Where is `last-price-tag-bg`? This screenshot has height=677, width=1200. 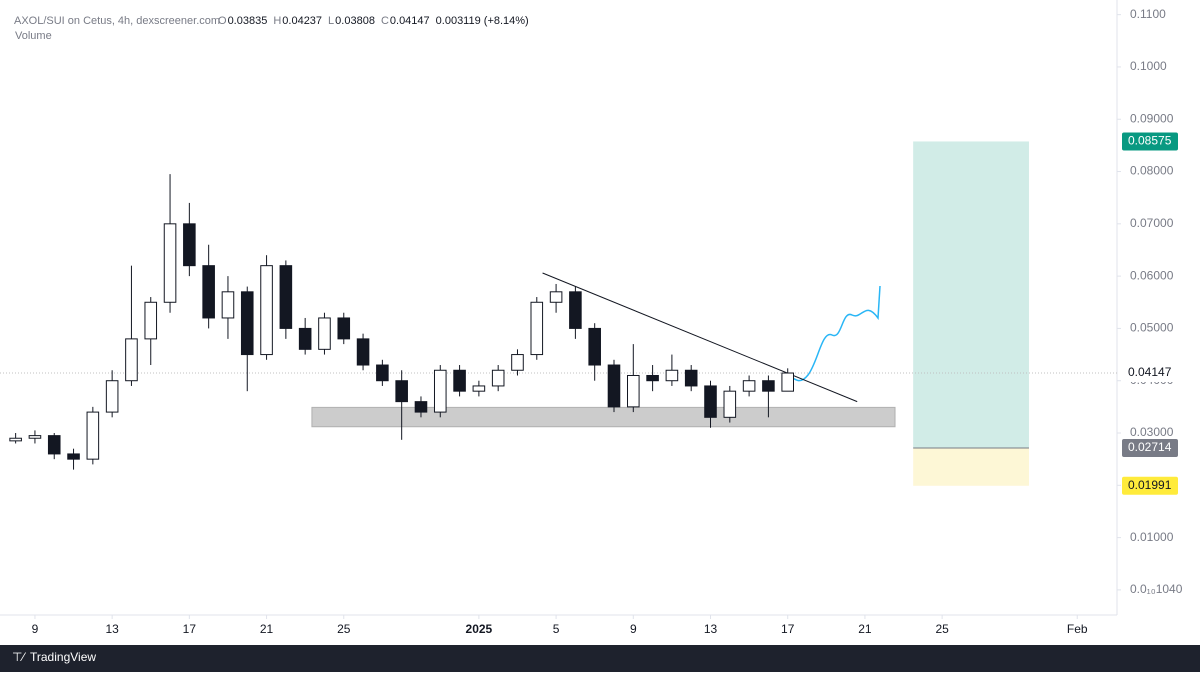
last-price-tag-bg is located at coordinates (1150, 373).